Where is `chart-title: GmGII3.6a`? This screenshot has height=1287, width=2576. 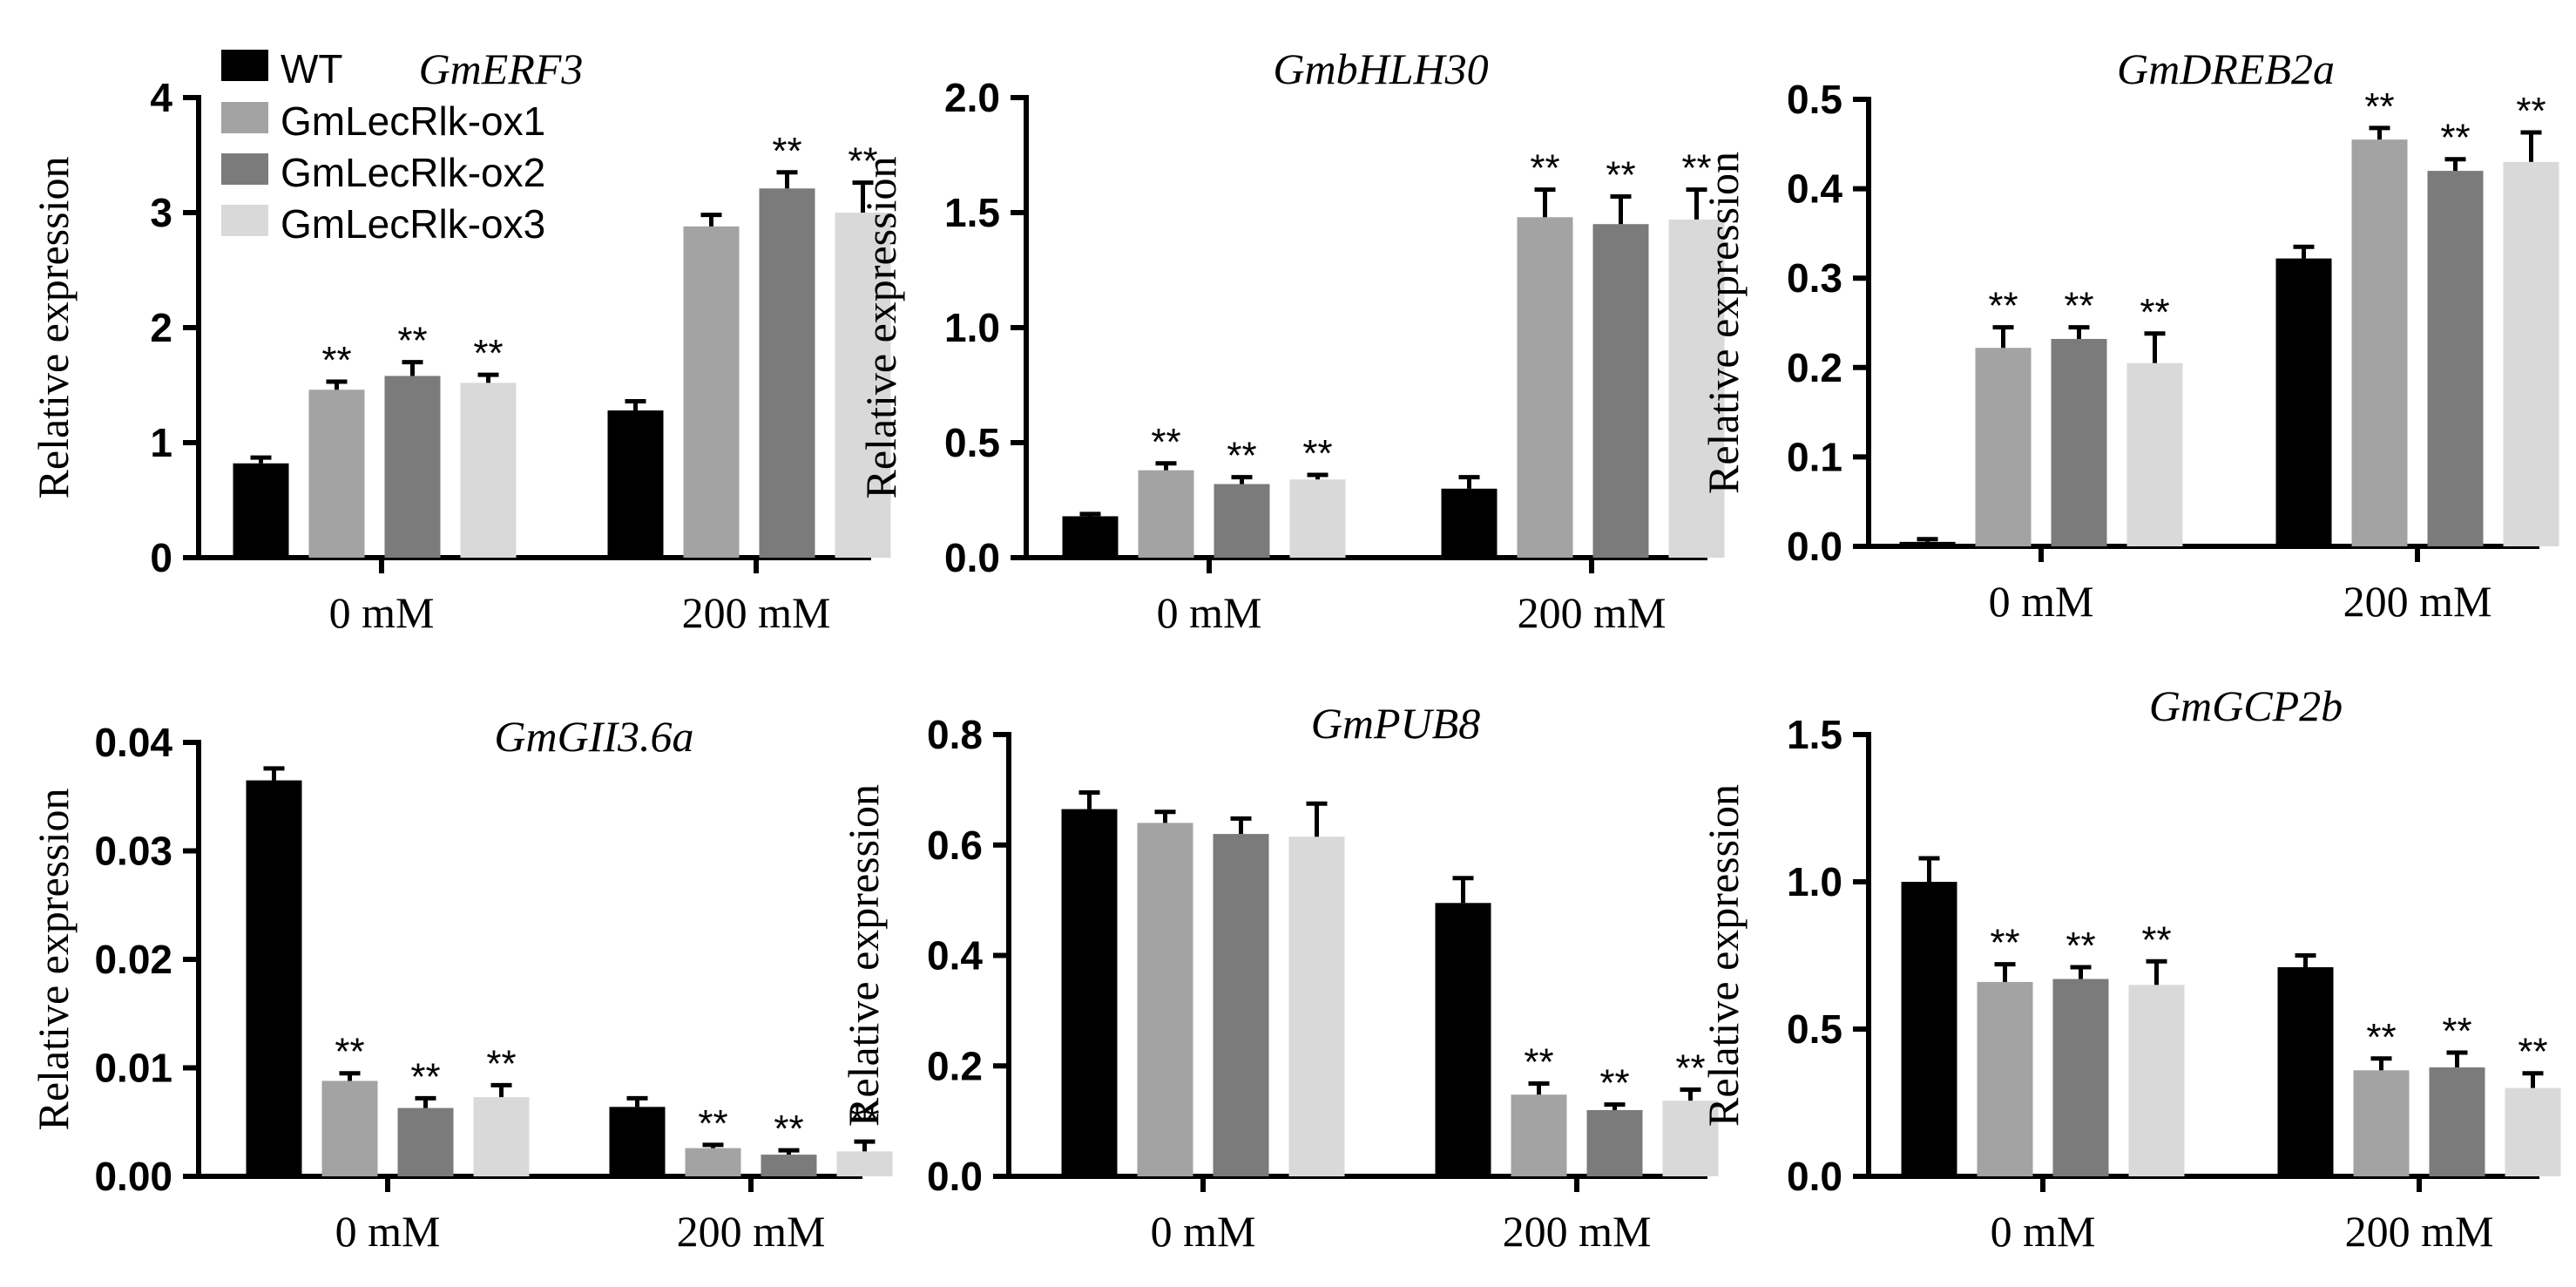
chart-title: GmGII3.6a is located at coordinates (593, 736).